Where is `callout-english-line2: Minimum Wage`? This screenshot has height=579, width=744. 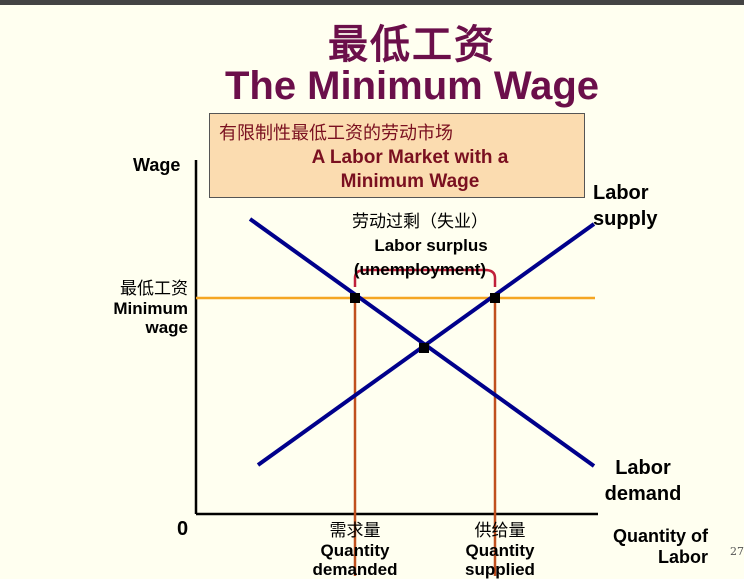 callout-english-line2: Minimum Wage is located at coordinates (410, 181).